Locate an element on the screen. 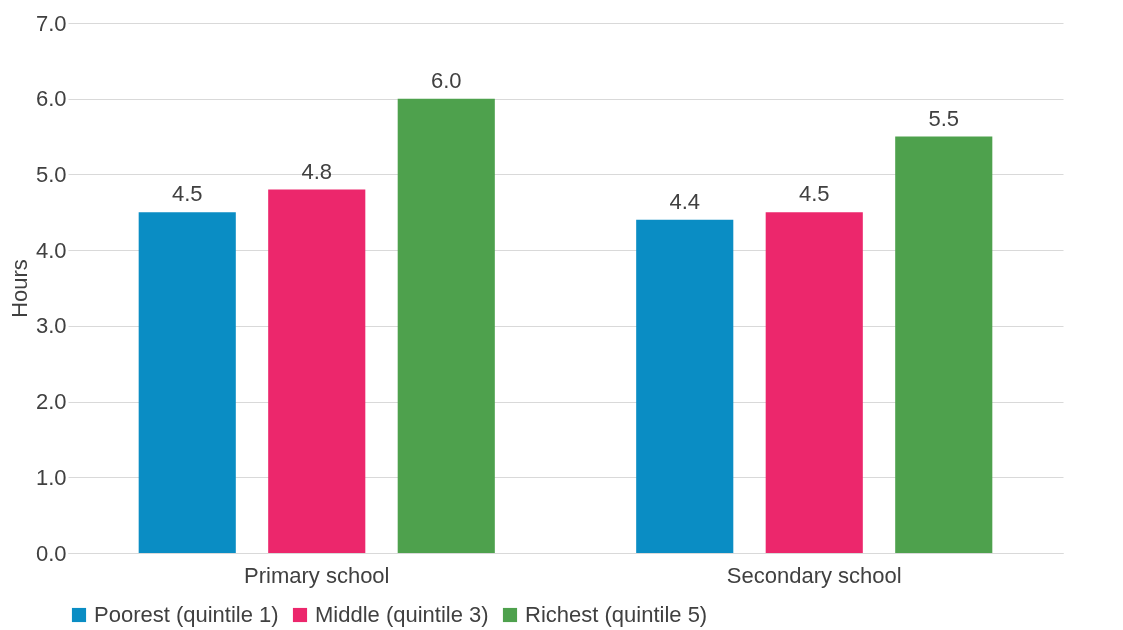  legend-label: Middle (quintile 3) is located at coordinates (402, 614).